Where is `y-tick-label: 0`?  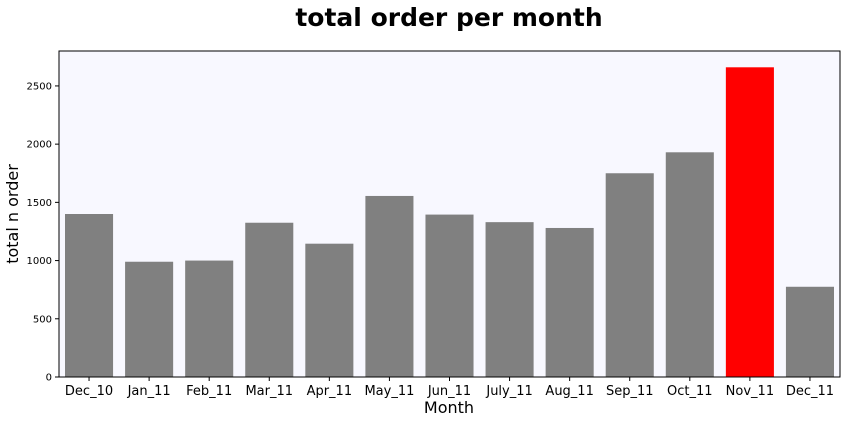 y-tick-label: 0 is located at coordinates (49, 378).